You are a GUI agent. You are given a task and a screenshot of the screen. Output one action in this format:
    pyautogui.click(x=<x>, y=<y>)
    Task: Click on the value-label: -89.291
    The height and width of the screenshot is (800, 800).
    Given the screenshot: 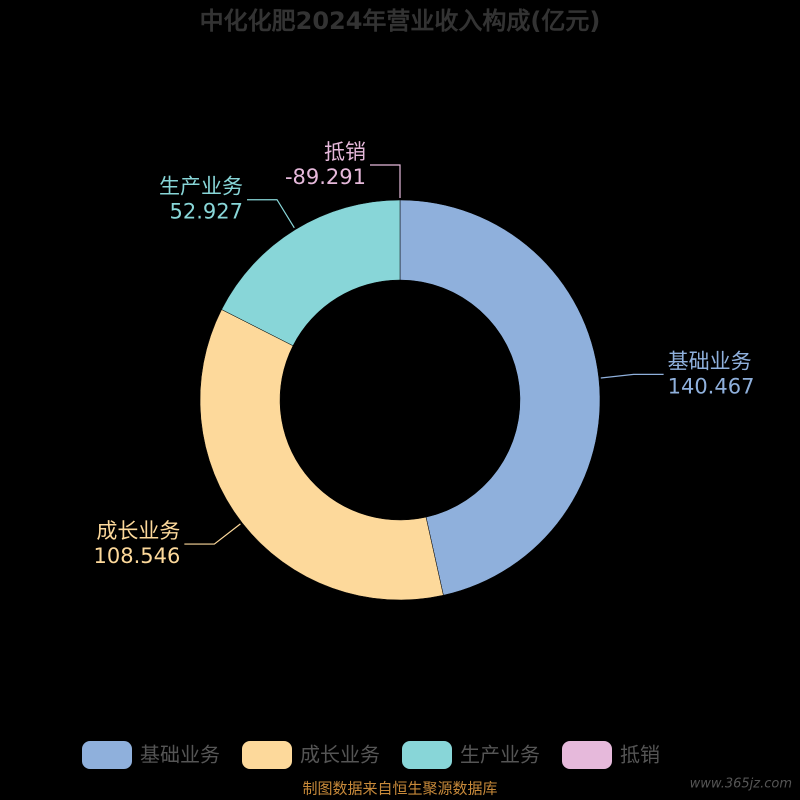 What is the action you would take?
    pyautogui.click(x=325, y=177)
    